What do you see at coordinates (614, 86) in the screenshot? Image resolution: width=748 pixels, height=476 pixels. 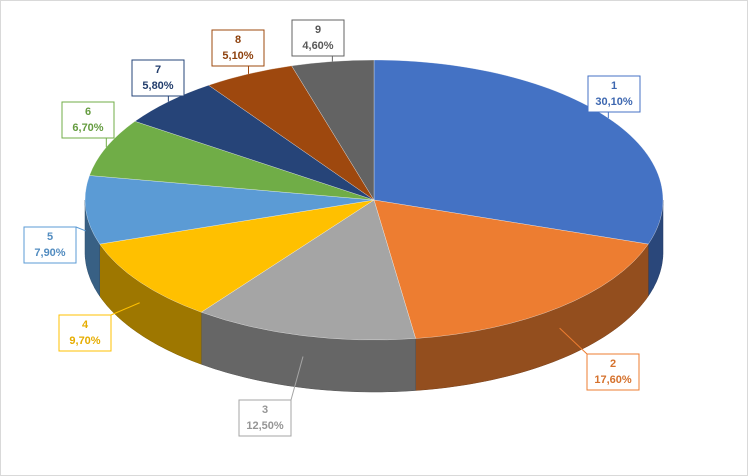 I see `label-category: 1` at bounding box center [614, 86].